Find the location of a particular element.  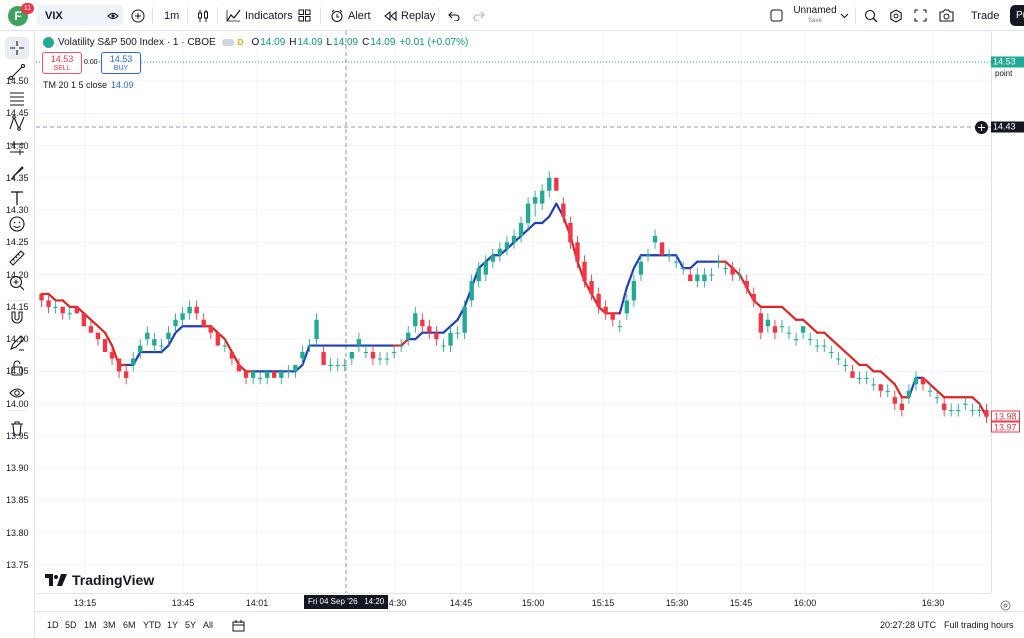

compare-add-icon is located at coordinates (138, 15).